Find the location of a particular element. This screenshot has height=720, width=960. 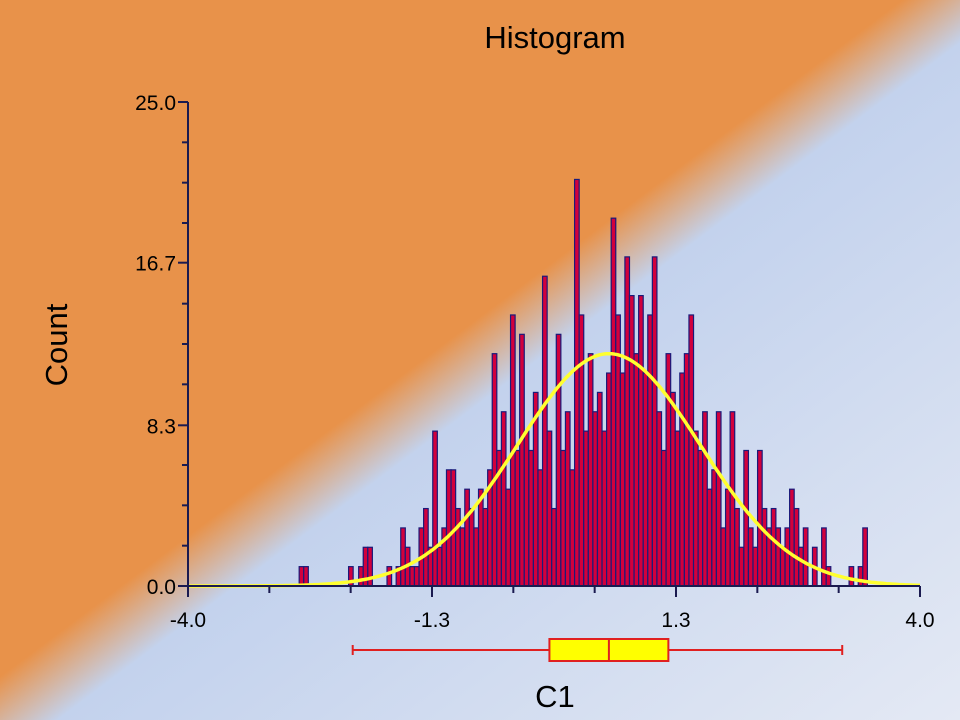

chart-title: Histogram is located at coordinates (554, 37).